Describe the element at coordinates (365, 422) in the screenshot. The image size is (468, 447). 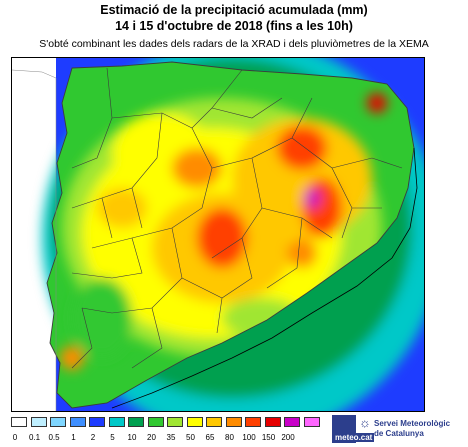
I see `wave-icon: ☼` at that location.